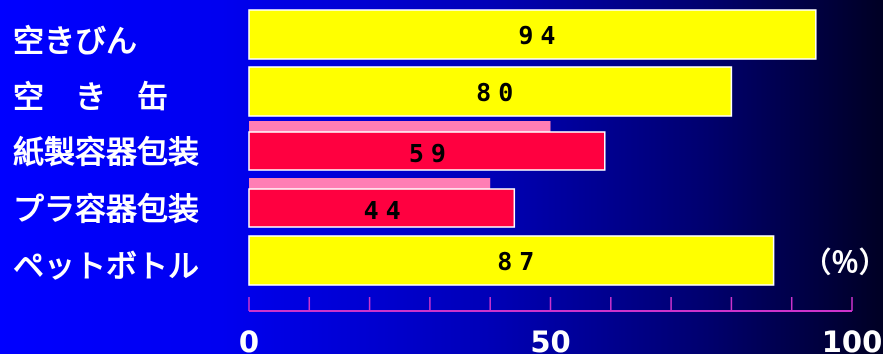  Describe the element at coordinates (249, 339) in the screenshot. I see `x-tick-label-0: 0` at that location.